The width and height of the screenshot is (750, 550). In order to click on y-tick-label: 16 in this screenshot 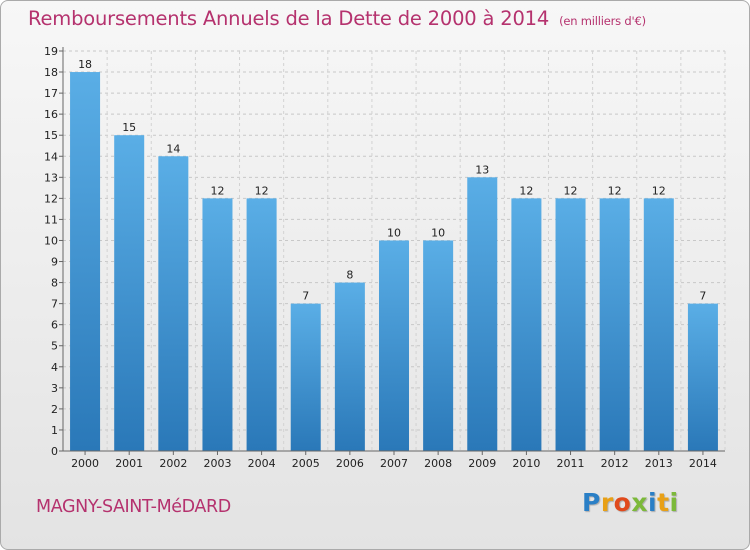, I will do `click(51, 114)`.